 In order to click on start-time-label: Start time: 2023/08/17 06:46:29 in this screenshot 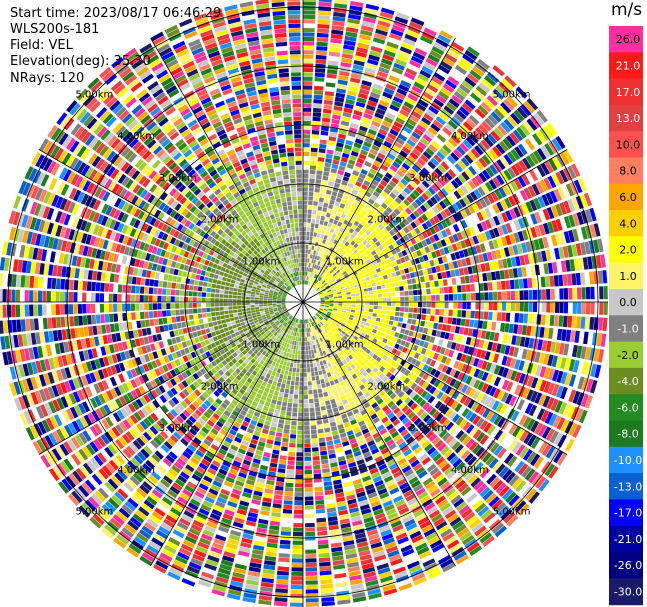, I will do `click(116, 13)`.